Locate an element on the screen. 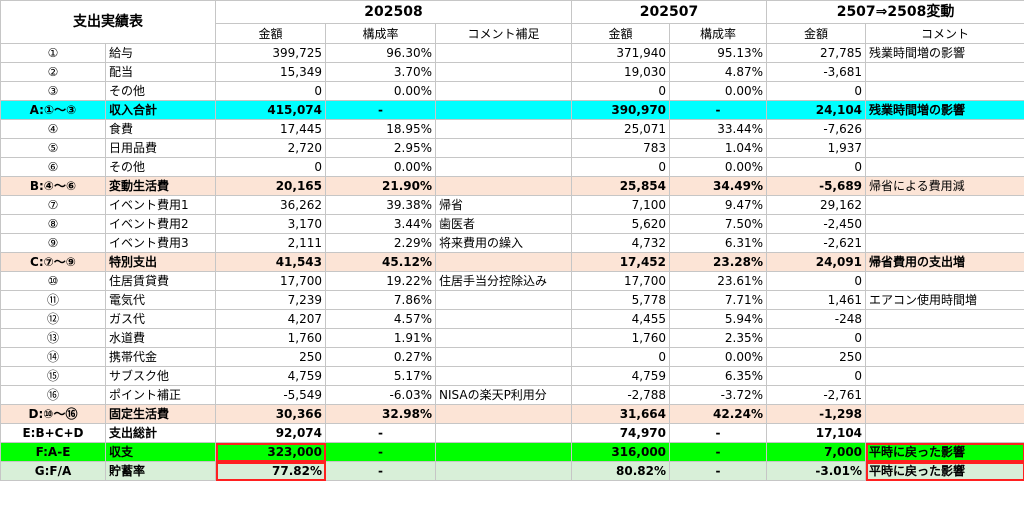 The width and height of the screenshot is (1024, 532). ratio-202507-cell: 34.49% is located at coordinates (718, 186).